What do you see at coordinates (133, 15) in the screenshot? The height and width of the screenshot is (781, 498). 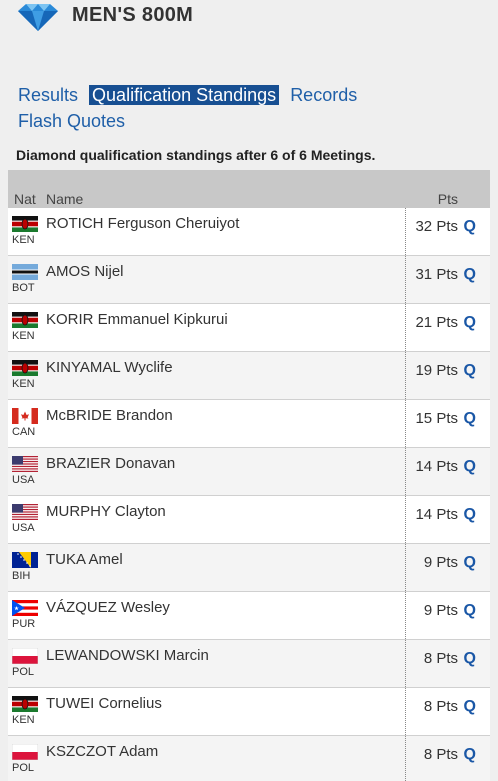 I see `page-title: MEN'S 800M` at bounding box center [133, 15].